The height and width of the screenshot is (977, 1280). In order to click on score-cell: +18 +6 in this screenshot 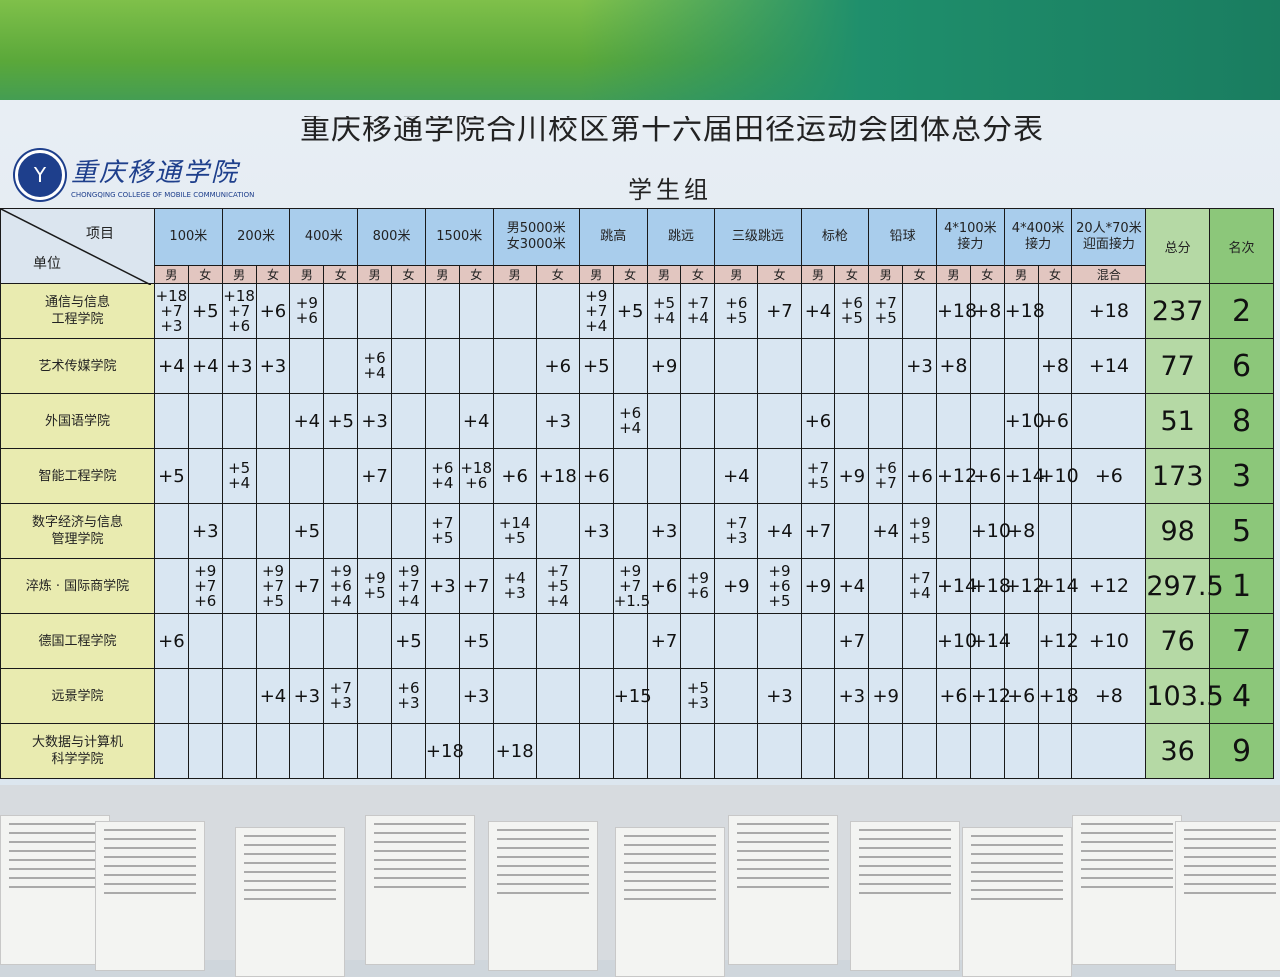, I will do `click(476, 476)`.